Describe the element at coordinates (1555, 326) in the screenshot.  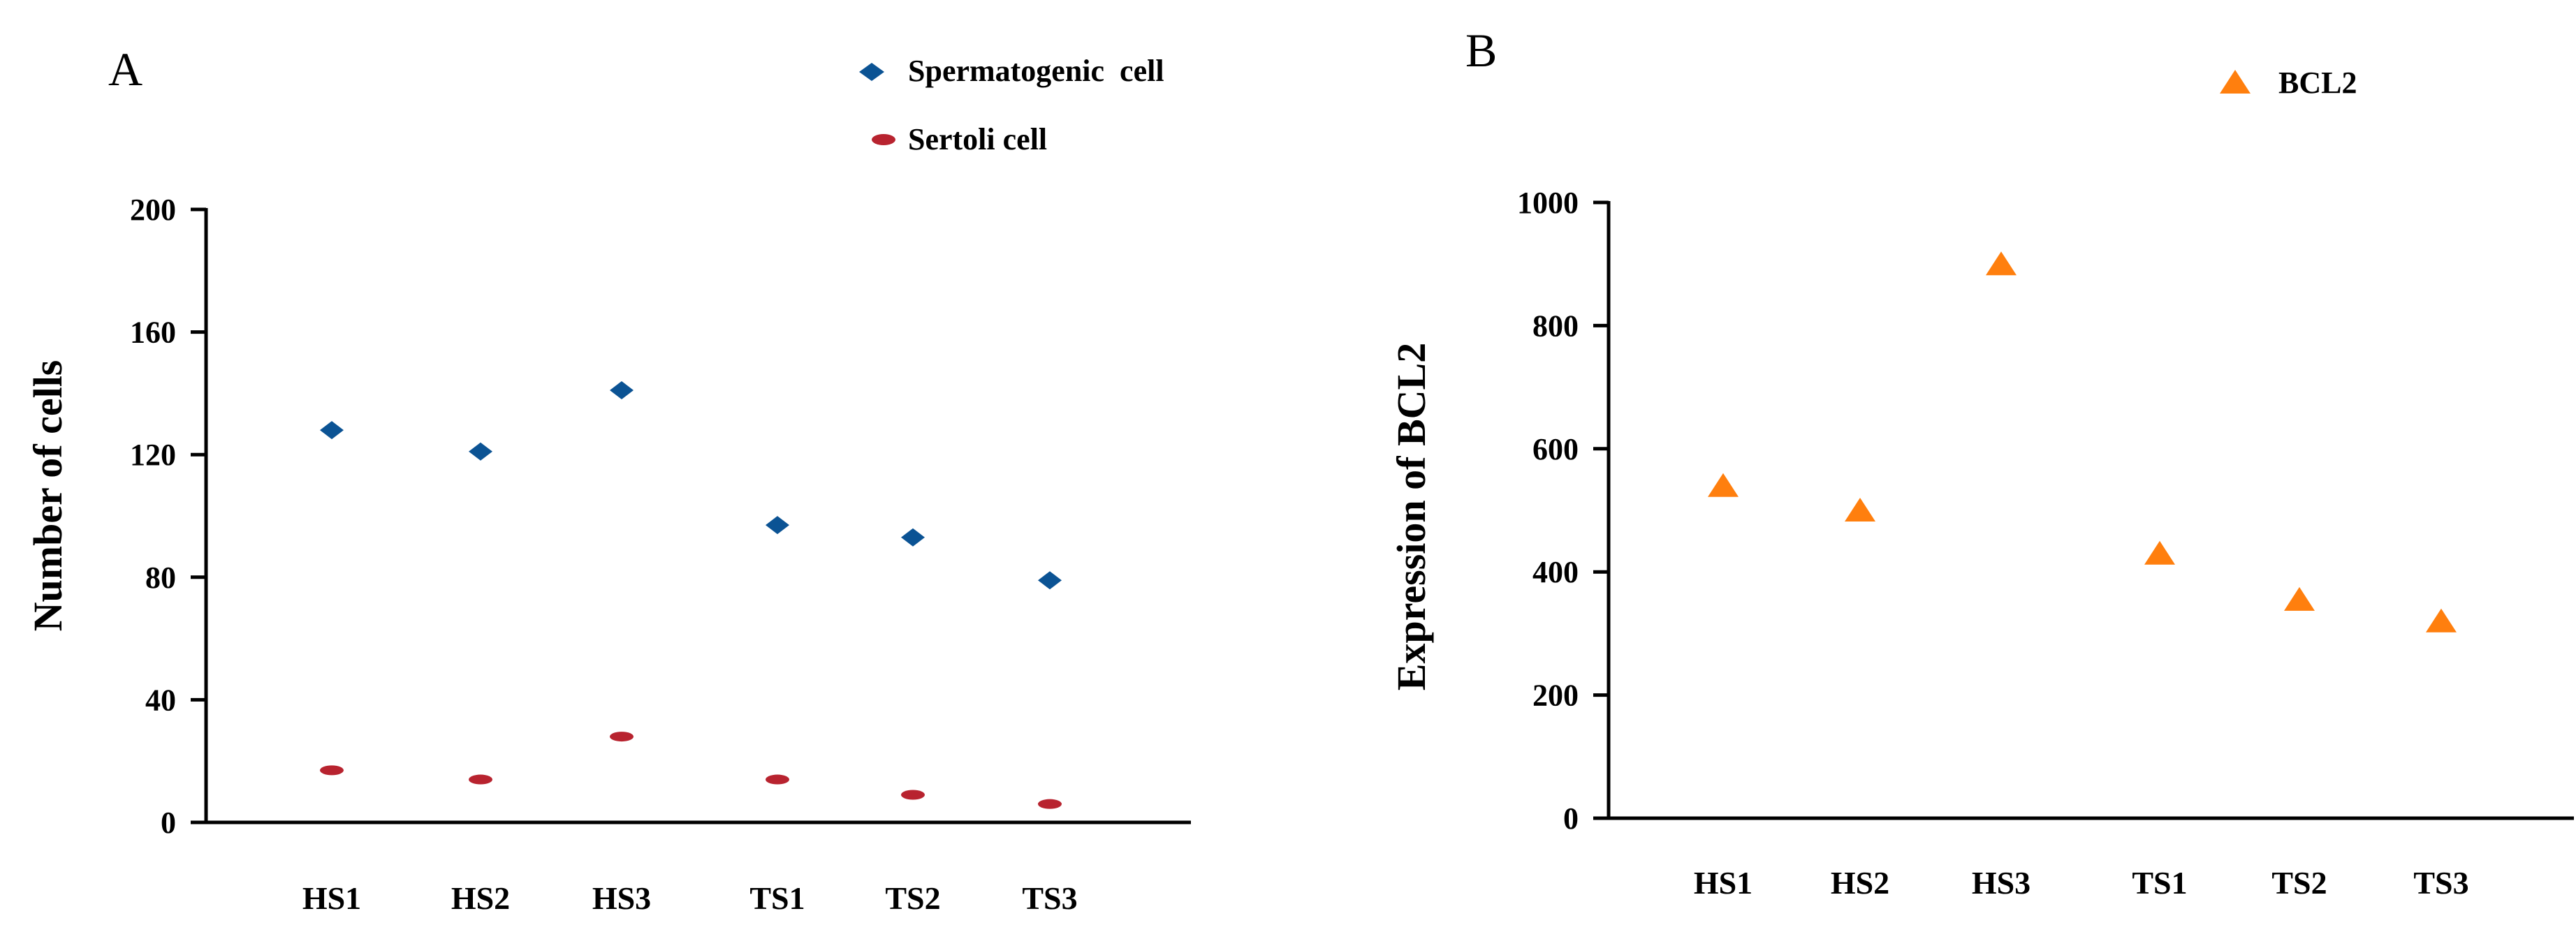
I see `y-tick-label: 800` at that location.